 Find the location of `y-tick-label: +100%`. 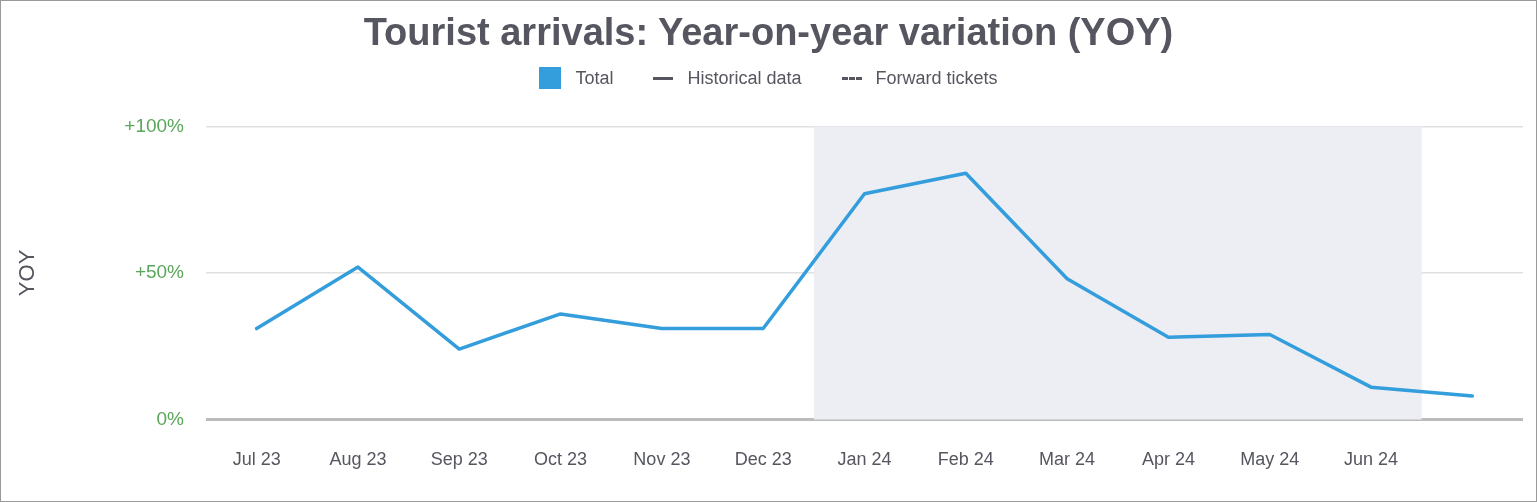

y-tick-label: +100% is located at coordinates (154, 125).